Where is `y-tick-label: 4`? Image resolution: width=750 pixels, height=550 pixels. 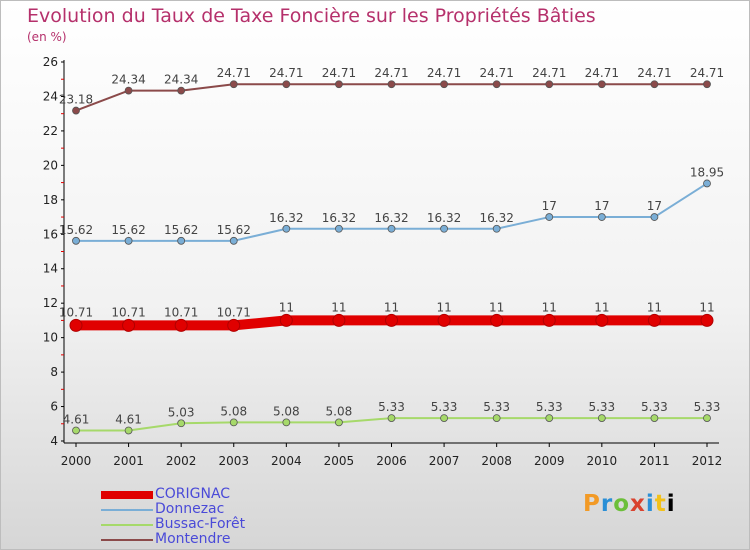
y-tick-label: 4 is located at coordinates (54, 441).